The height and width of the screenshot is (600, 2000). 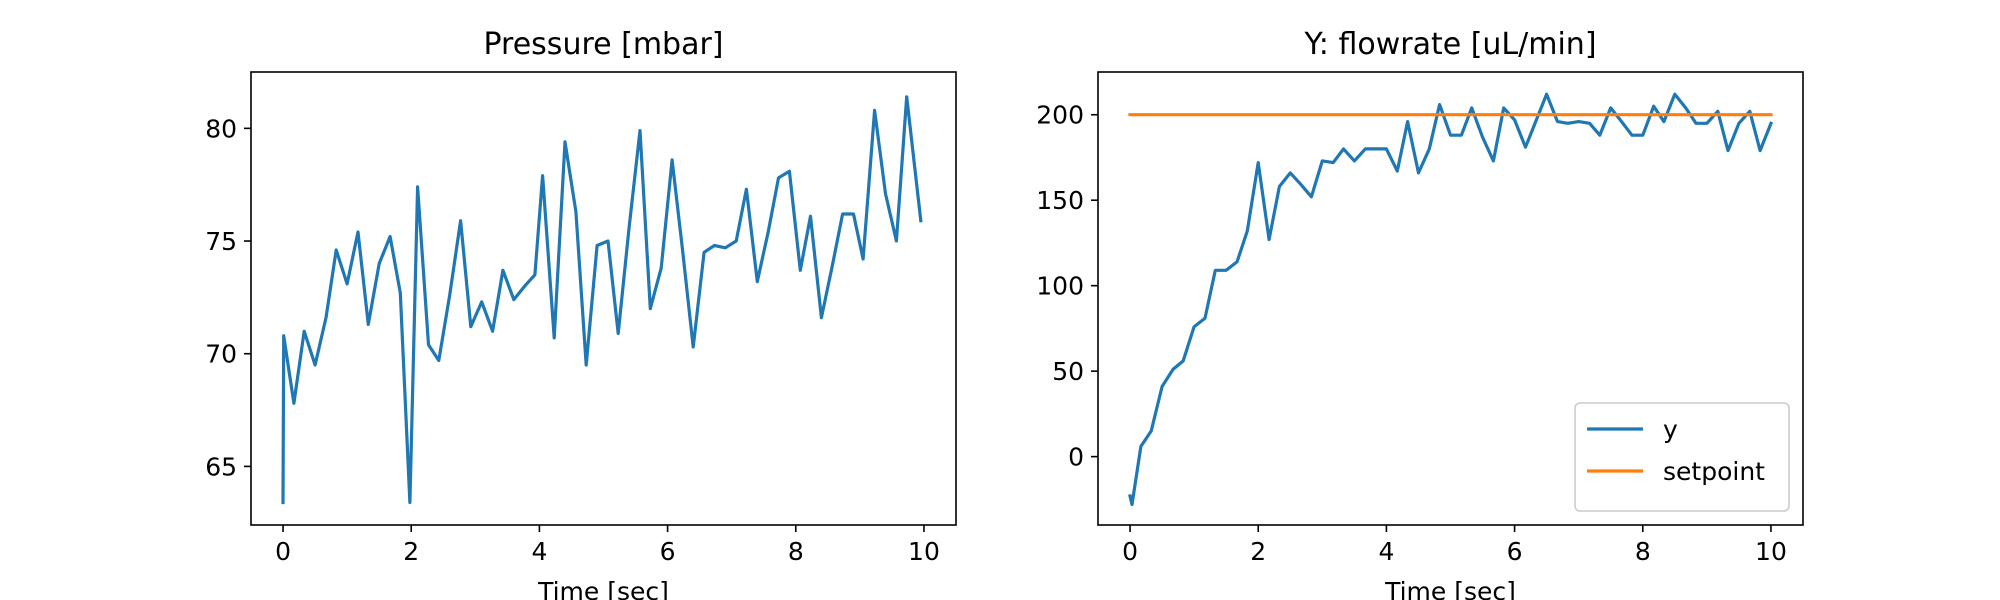 What do you see at coordinates (1714, 471) in the screenshot?
I see `legend-label-setpoint: setpoint` at bounding box center [1714, 471].